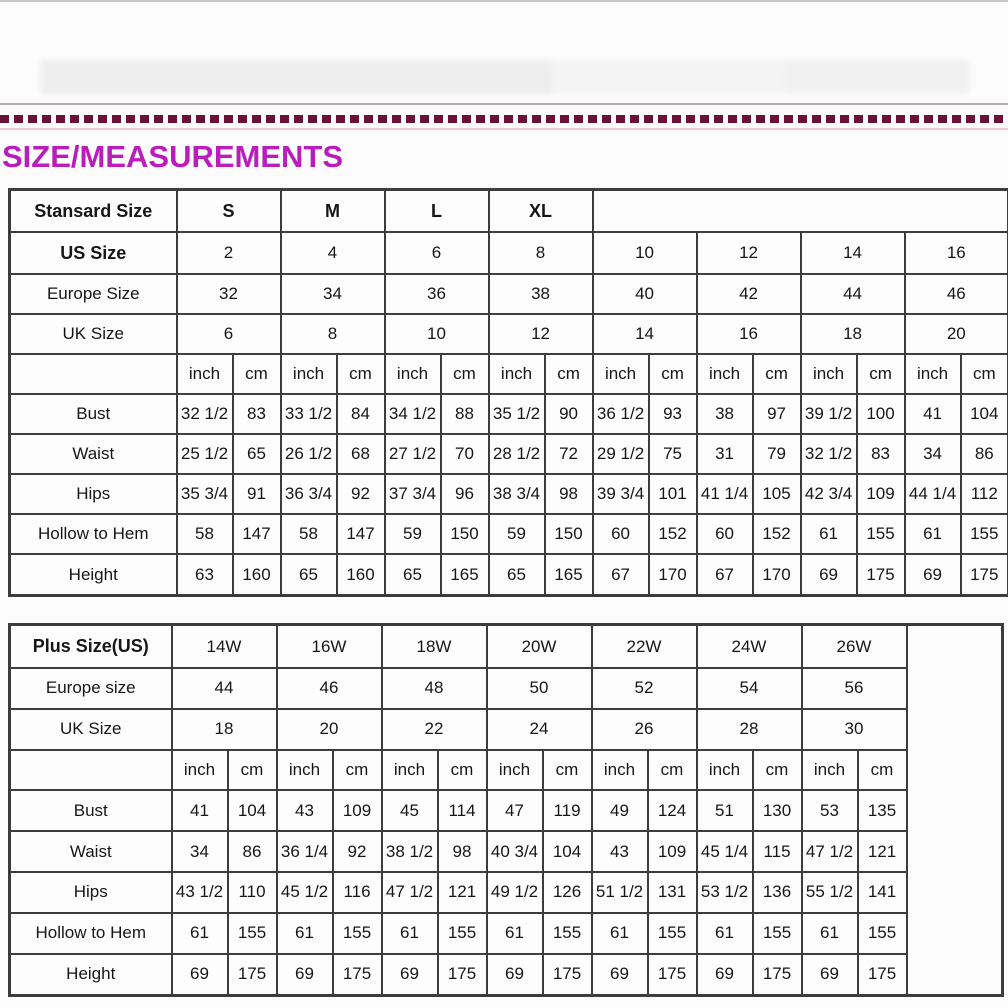 This screenshot has height=1008, width=1008. What do you see at coordinates (93, 253) in the screenshot?
I see `row-label: US Size` at bounding box center [93, 253].